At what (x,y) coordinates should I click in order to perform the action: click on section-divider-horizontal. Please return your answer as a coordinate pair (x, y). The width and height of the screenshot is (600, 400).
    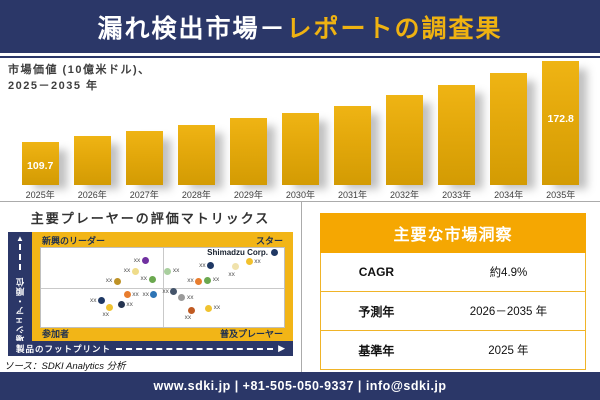
    Looking at the image, I should click on (300, 201).